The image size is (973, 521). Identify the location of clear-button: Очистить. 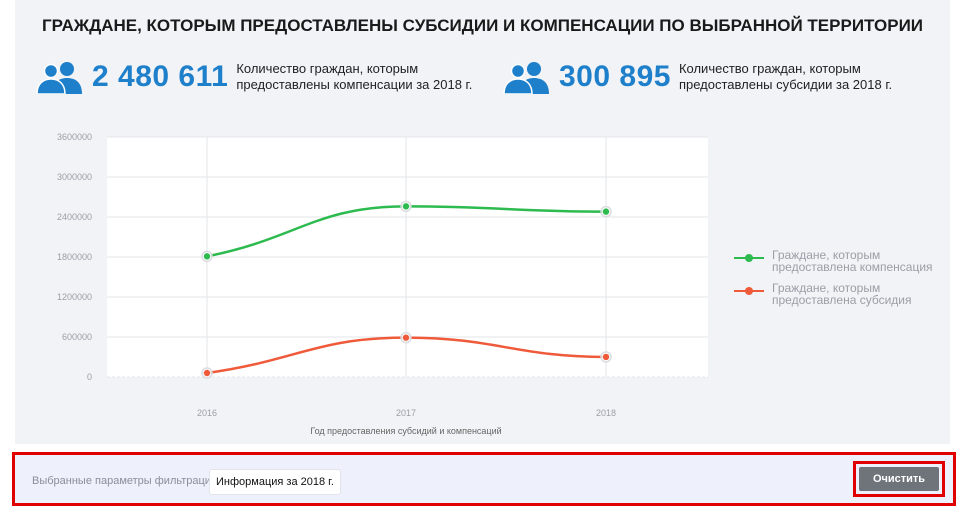
(899, 479).